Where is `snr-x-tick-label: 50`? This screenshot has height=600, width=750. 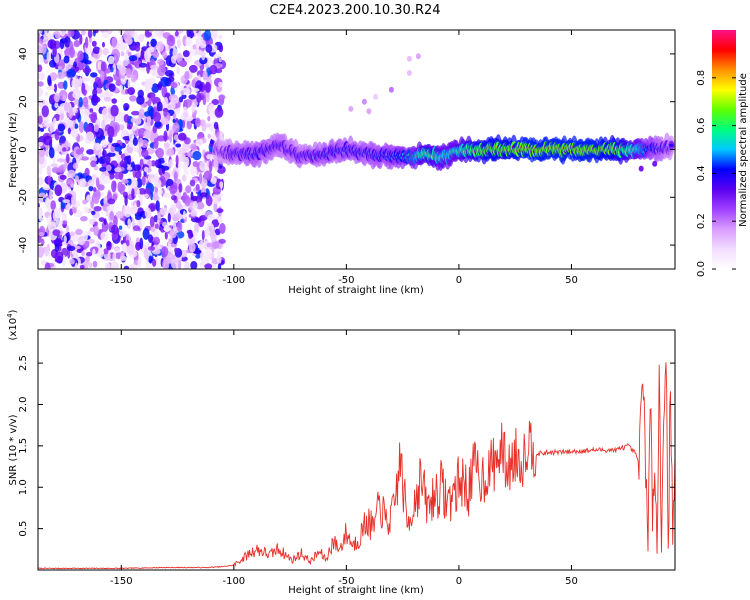 snr-x-tick-label: 50 is located at coordinates (571, 581).